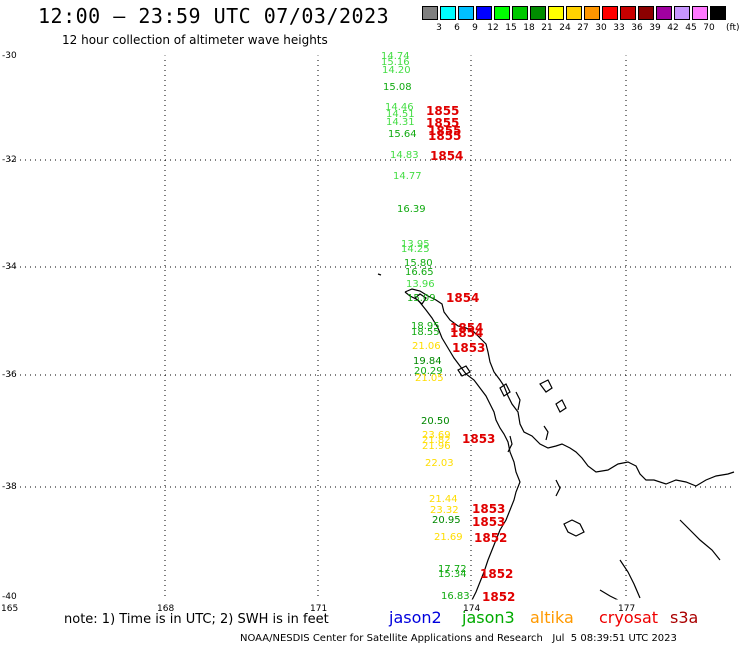 This screenshot has width=740, height=650. What do you see at coordinates (396, 70) in the screenshot?
I see `wave-height-reading: 14.20` at bounding box center [396, 70].